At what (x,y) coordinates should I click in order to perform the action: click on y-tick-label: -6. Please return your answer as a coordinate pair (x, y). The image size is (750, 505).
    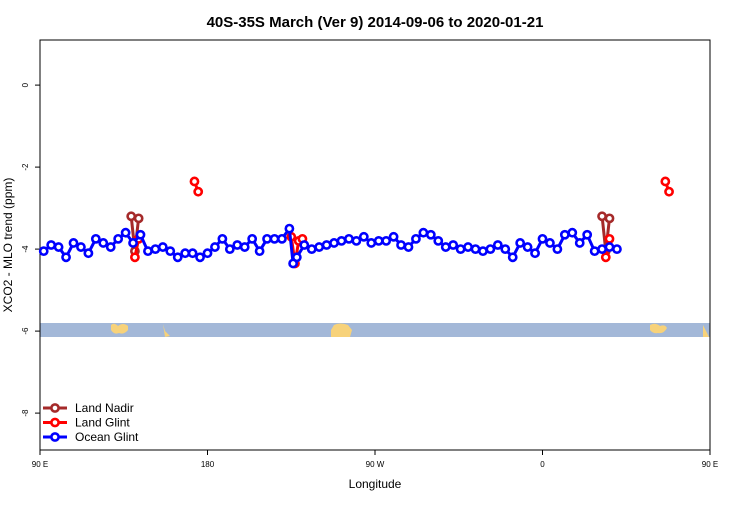
    Looking at the image, I should click on (25, 331).